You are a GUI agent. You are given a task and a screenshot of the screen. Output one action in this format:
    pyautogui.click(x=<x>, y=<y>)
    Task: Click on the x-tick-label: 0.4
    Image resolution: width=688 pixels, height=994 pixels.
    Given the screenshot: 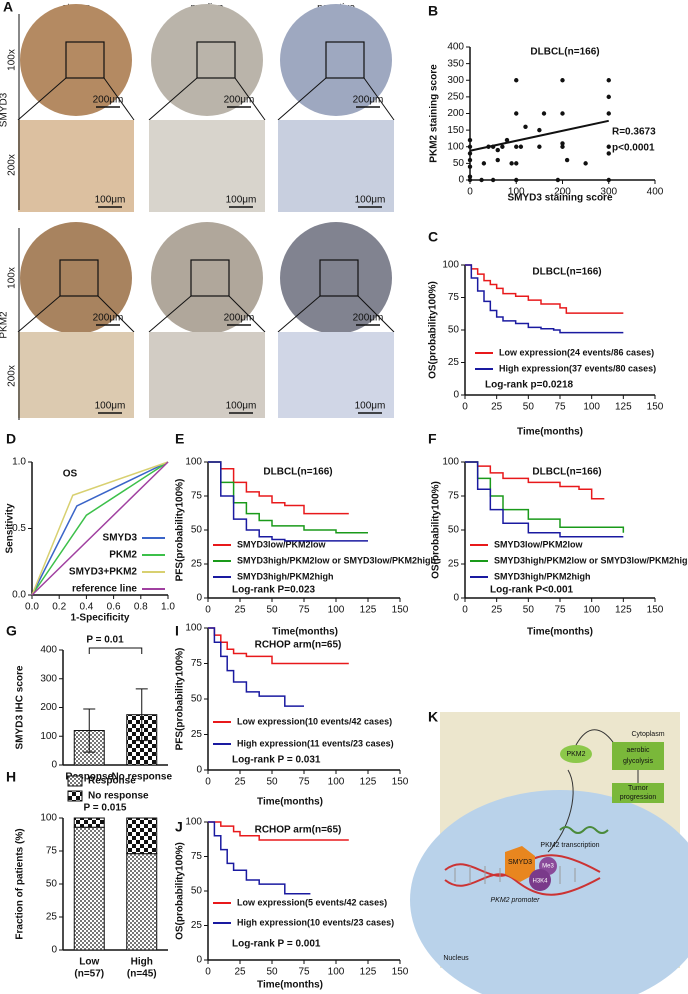 What is the action you would take?
    pyautogui.click(x=86, y=607)
    